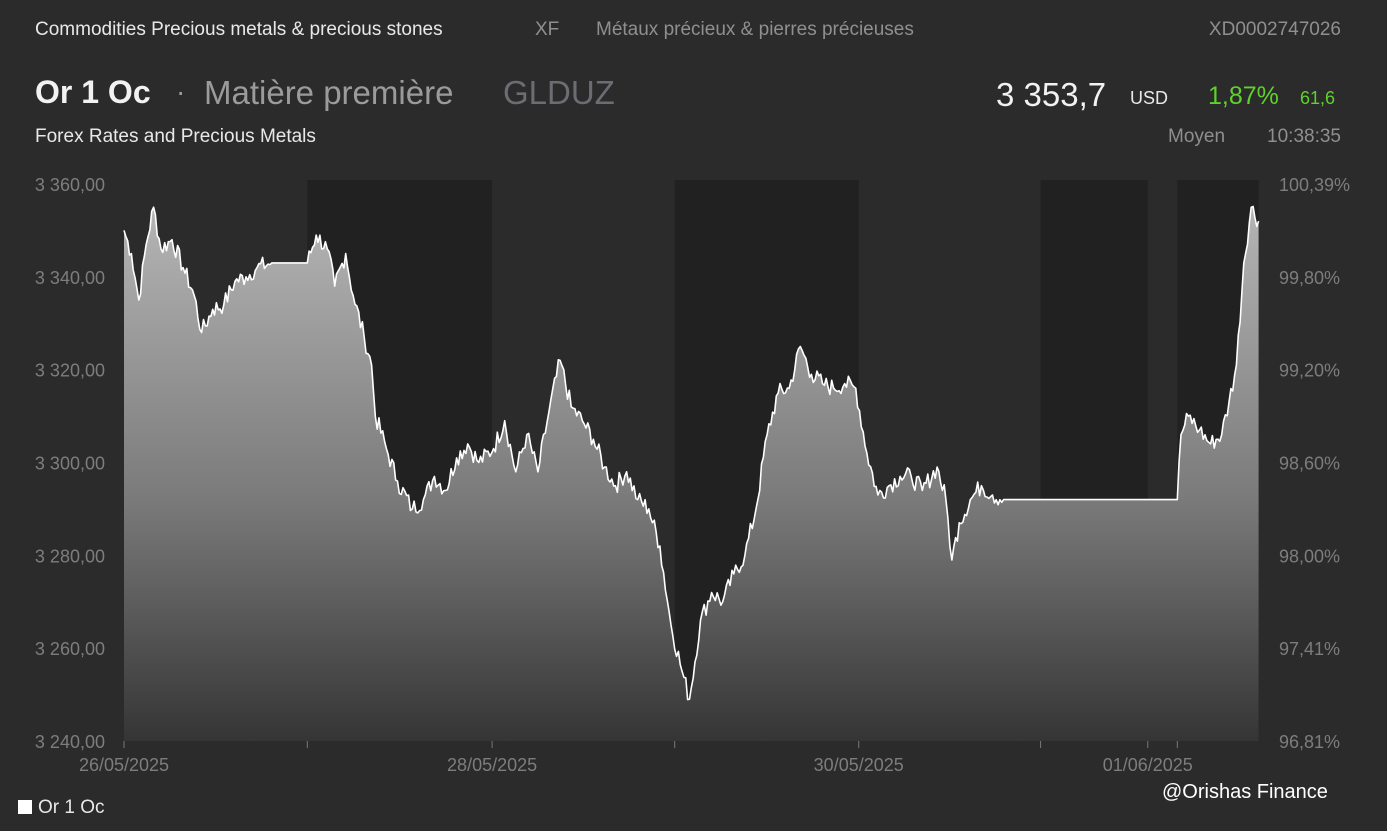 The height and width of the screenshot is (831, 1387). What do you see at coordinates (1309, 371) in the screenshot?
I see `y-right-tick-label: 99,20%` at bounding box center [1309, 371].